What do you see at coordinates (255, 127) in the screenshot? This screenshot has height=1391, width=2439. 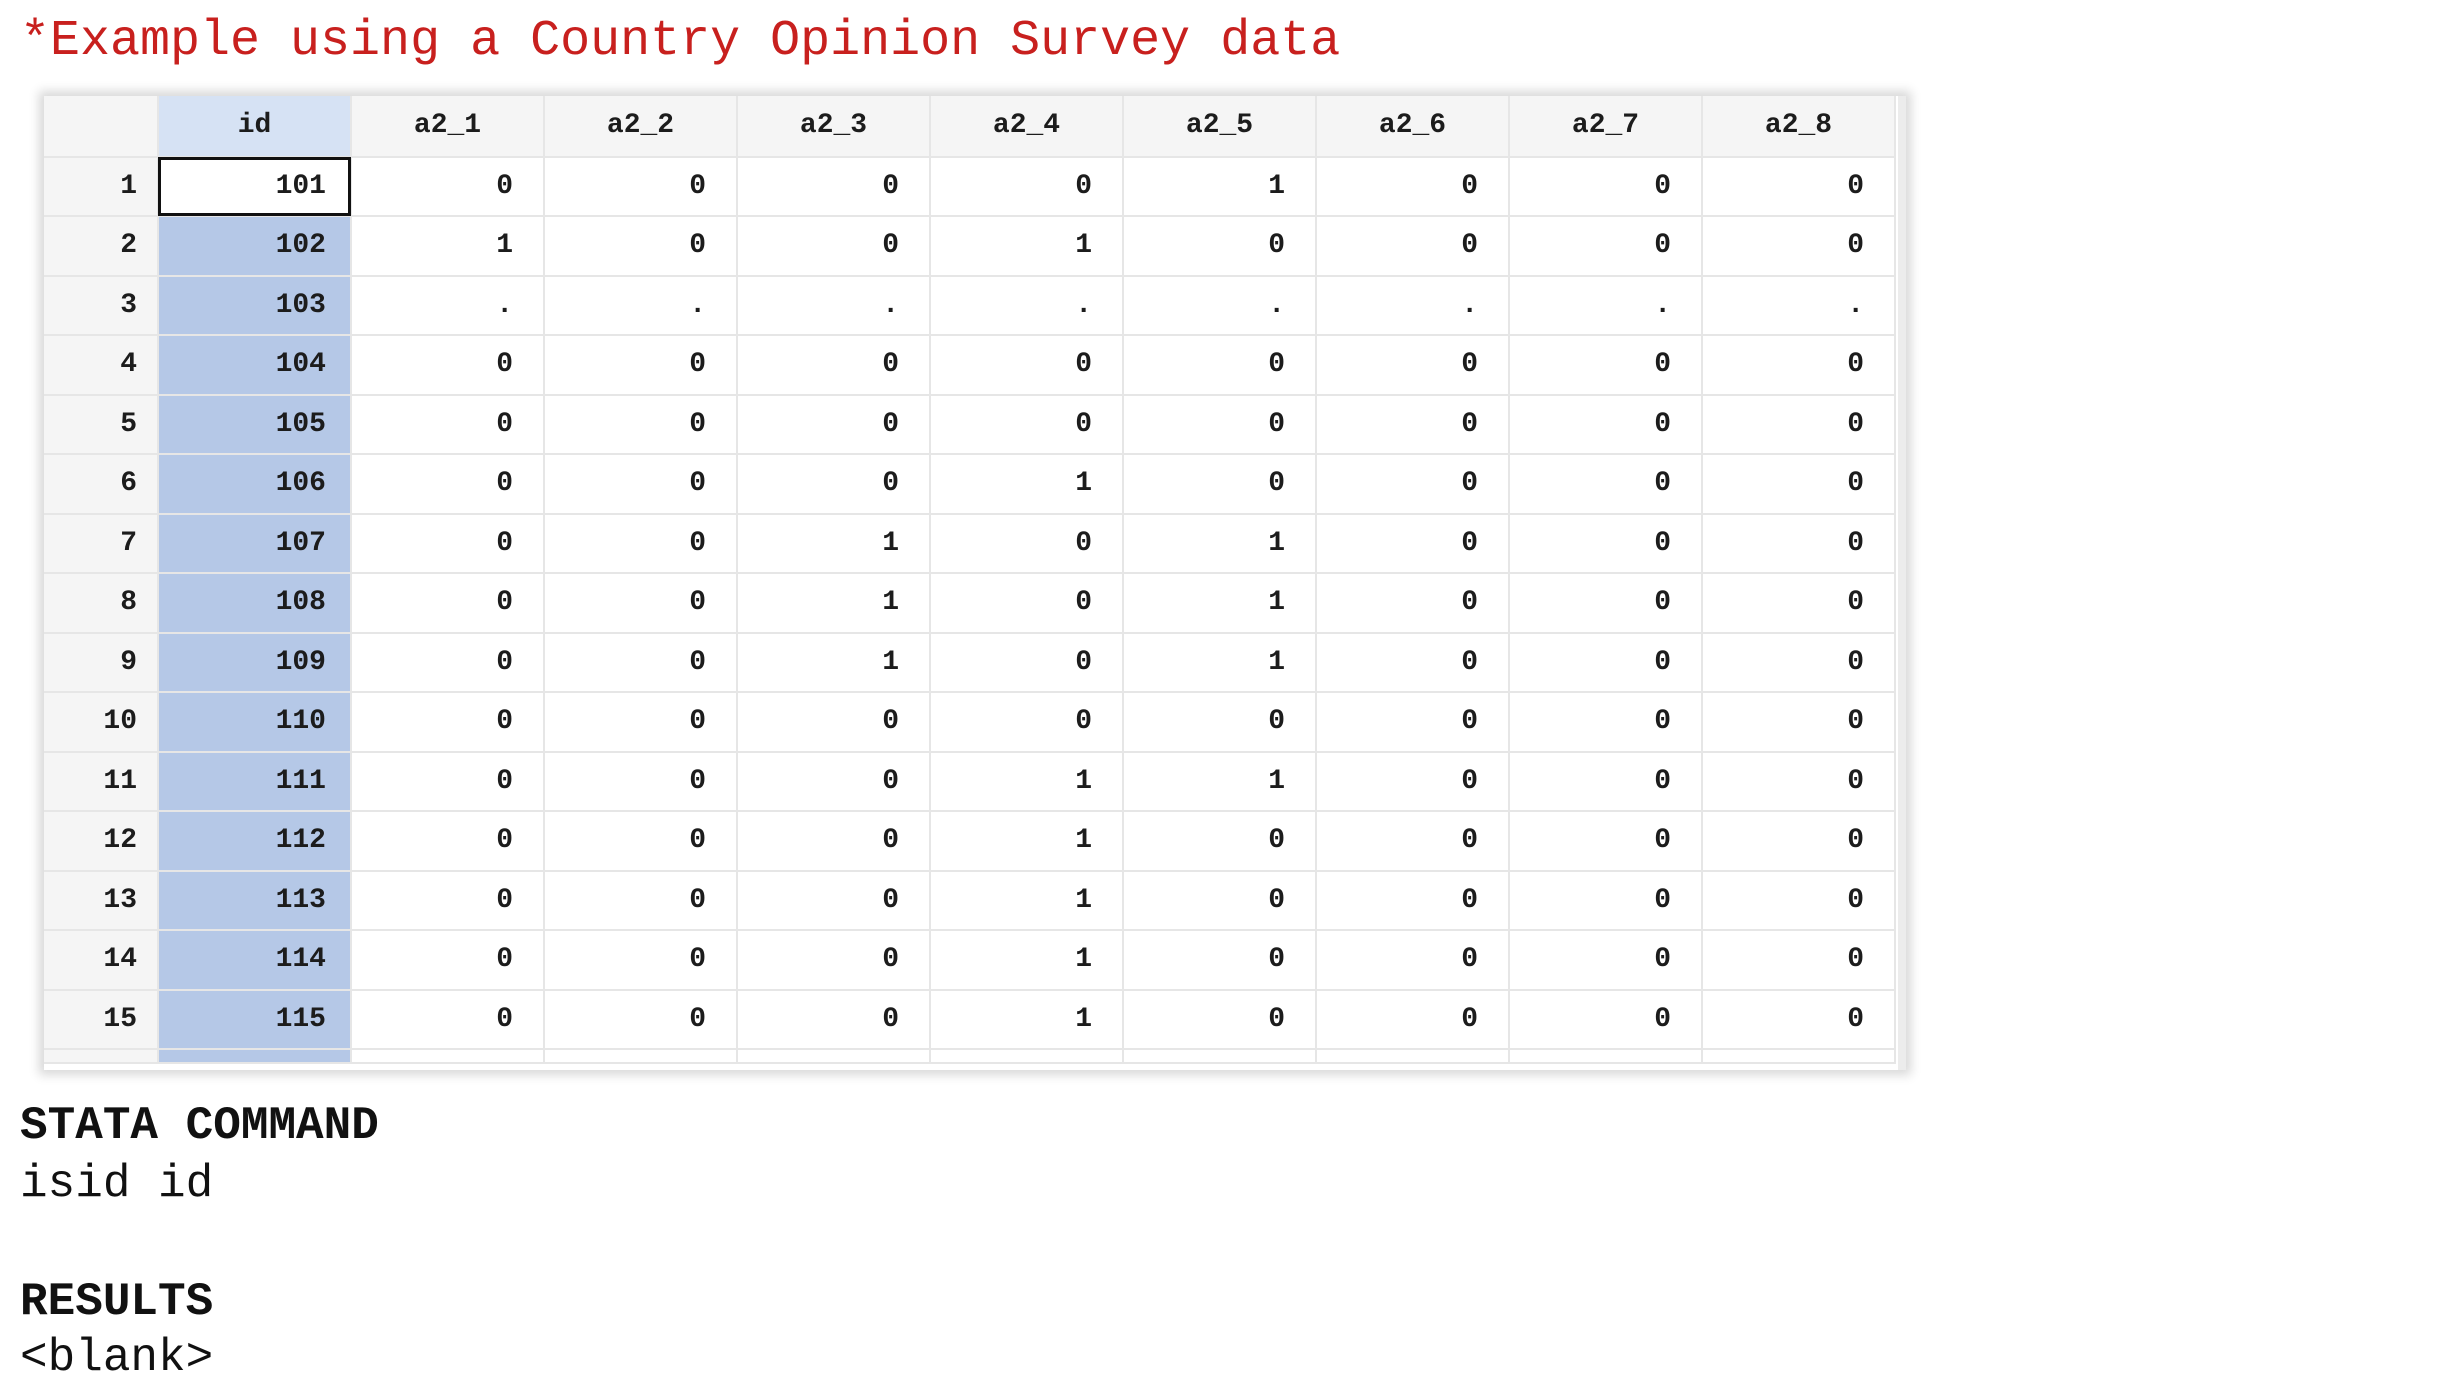 I see `column-header-id: id` at bounding box center [255, 127].